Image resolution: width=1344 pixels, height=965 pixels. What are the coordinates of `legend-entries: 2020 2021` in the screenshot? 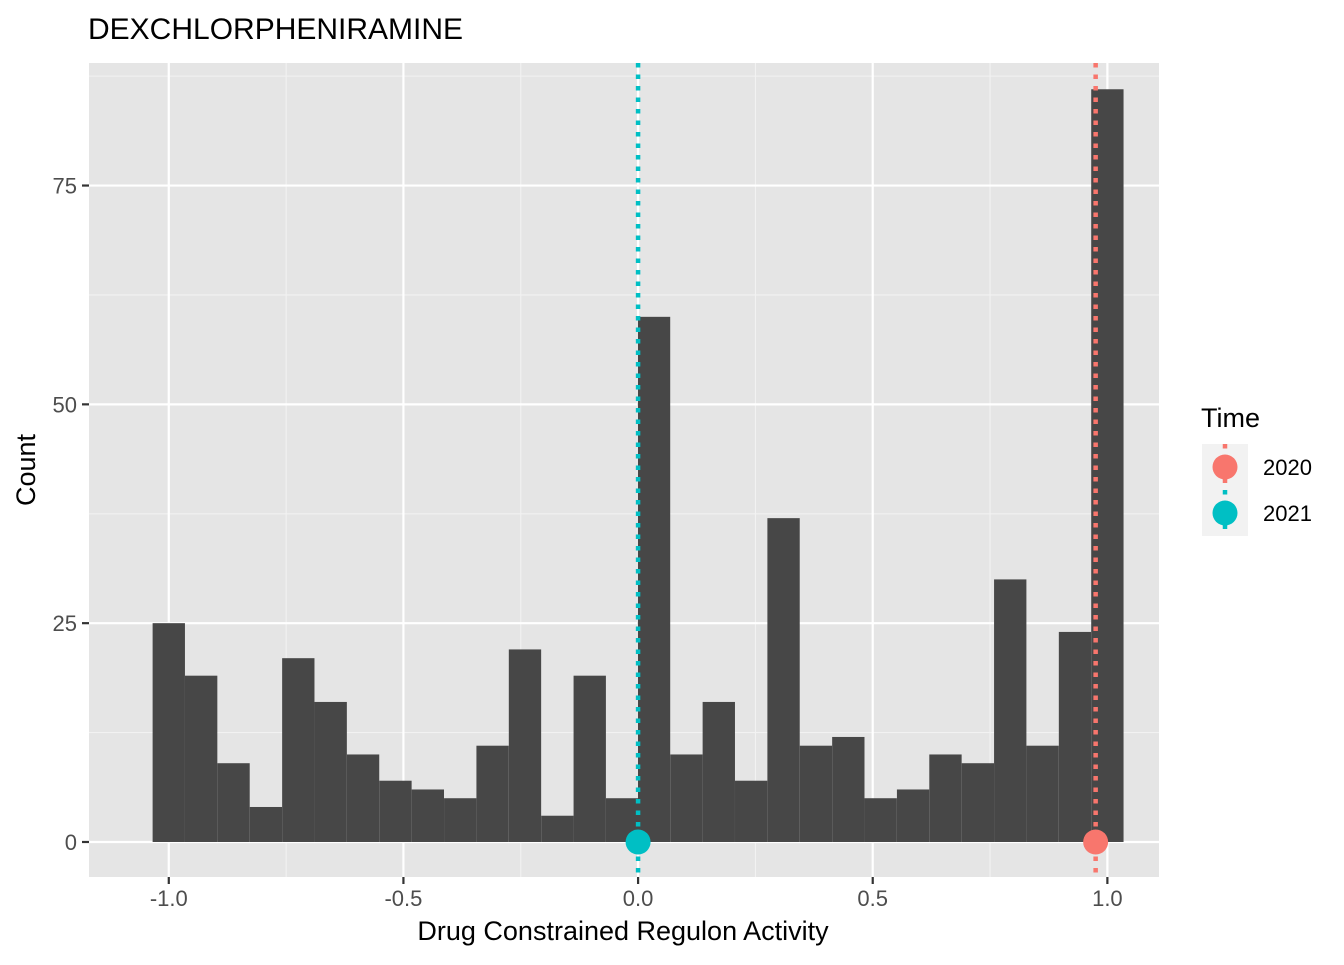 It's located at (1257, 490).